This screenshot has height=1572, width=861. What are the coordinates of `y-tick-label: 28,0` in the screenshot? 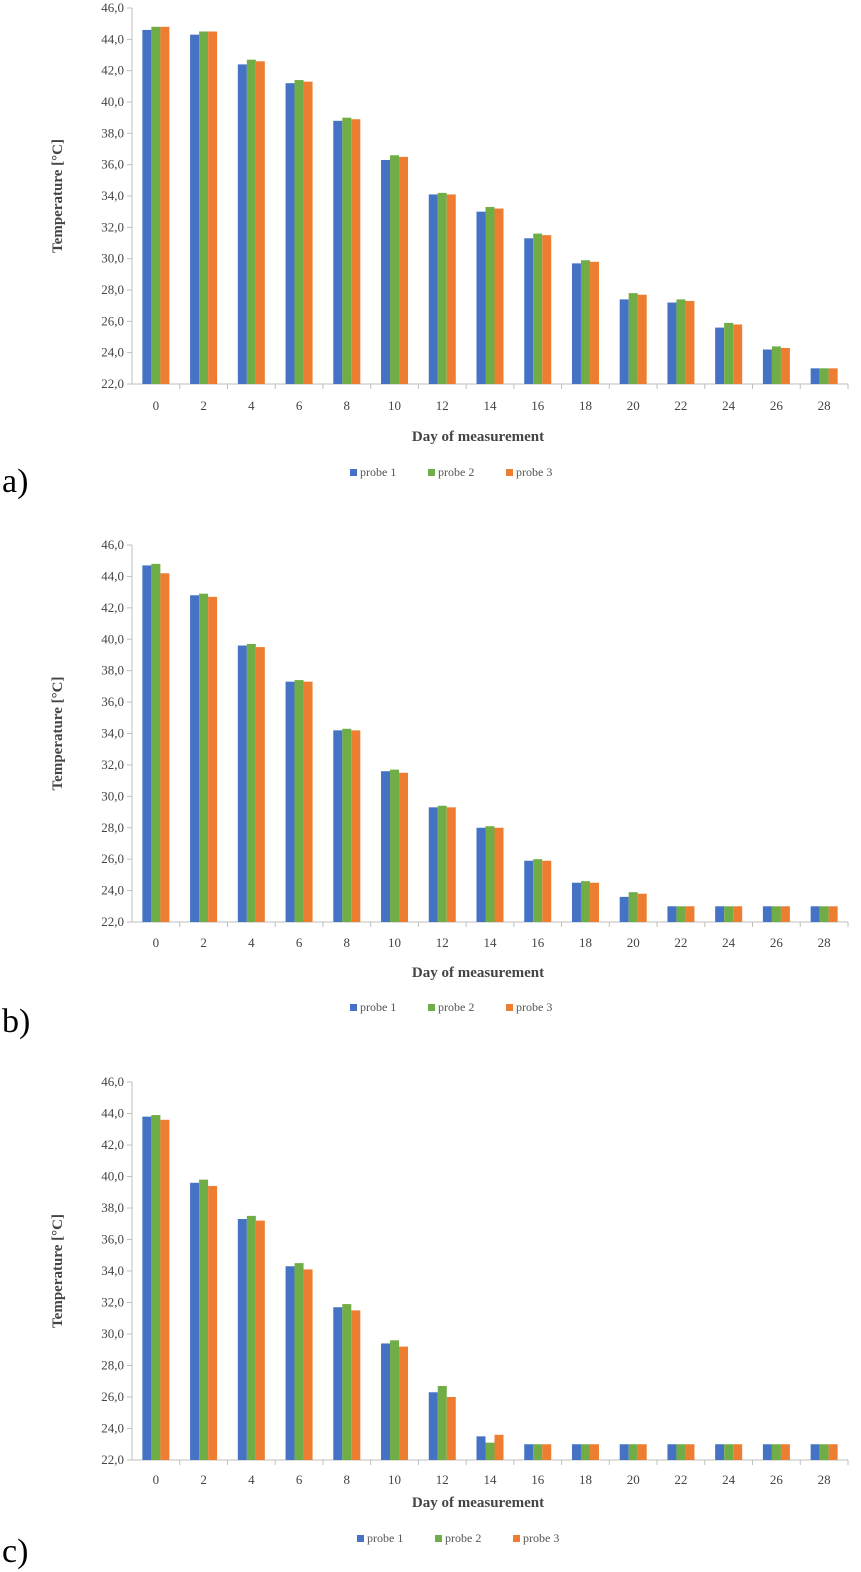 It's located at (112, 289).